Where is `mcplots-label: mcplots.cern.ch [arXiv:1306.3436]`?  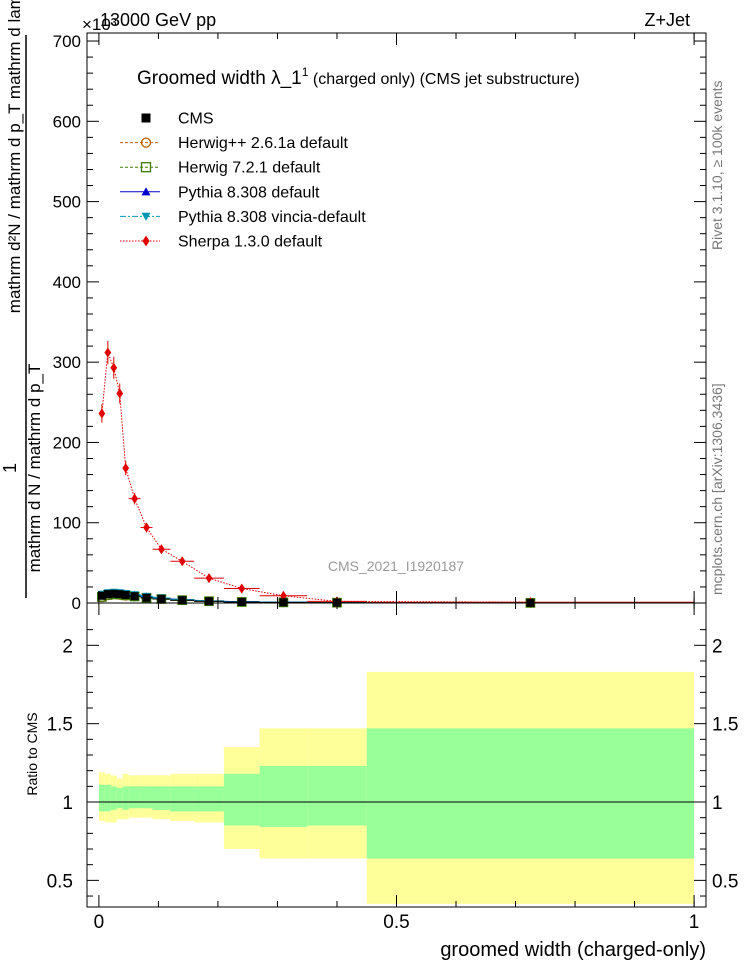 mcplots-label: mcplots.cern.ch [arXiv:1306.3436] is located at coordinates (717, 489).